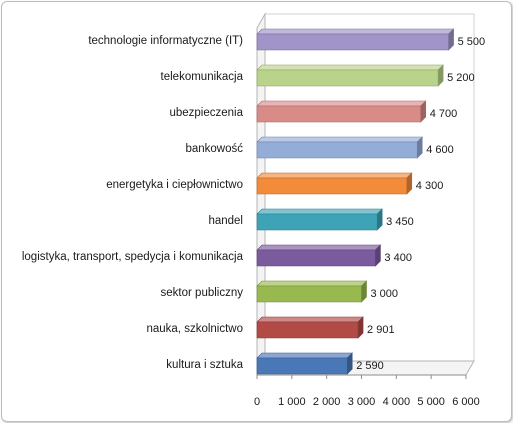  Describe the element at coordinates (204, 365) in the screenshot. I see `category-label: kultura i sztuka` at that location.